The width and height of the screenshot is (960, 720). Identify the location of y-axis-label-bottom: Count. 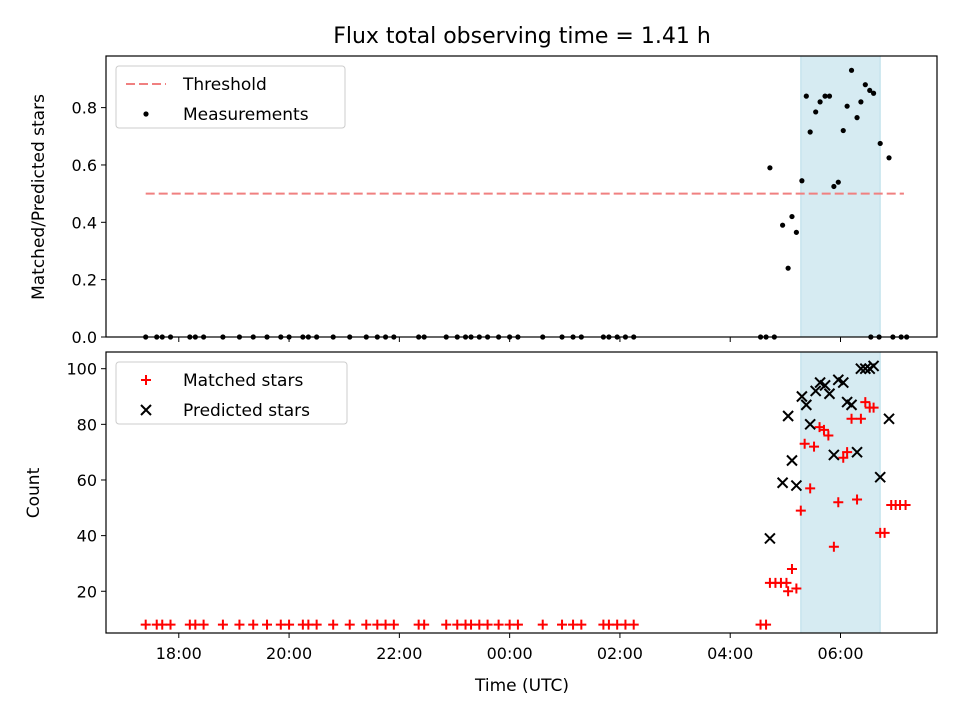
(34, 492).